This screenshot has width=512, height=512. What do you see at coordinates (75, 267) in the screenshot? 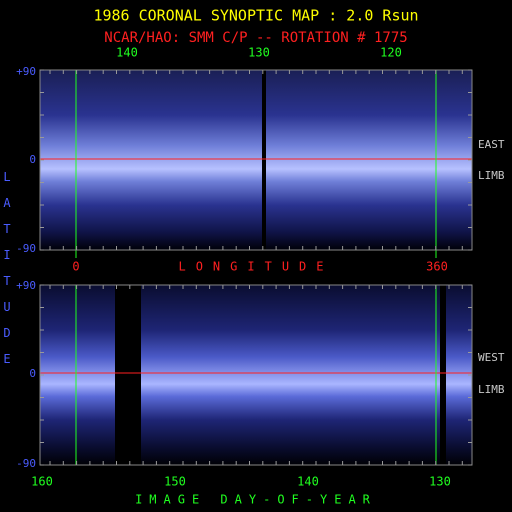
I see `lon-label: 0` at bounding box center [75, 267].